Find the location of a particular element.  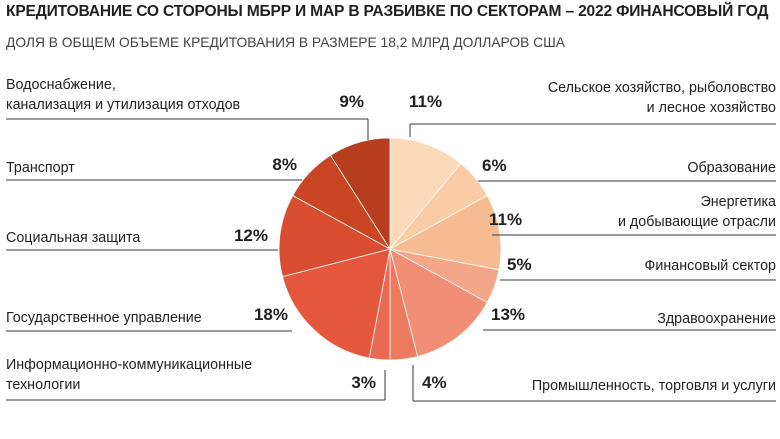

slice-value-label: 3% is located at coordinates (363, 382).